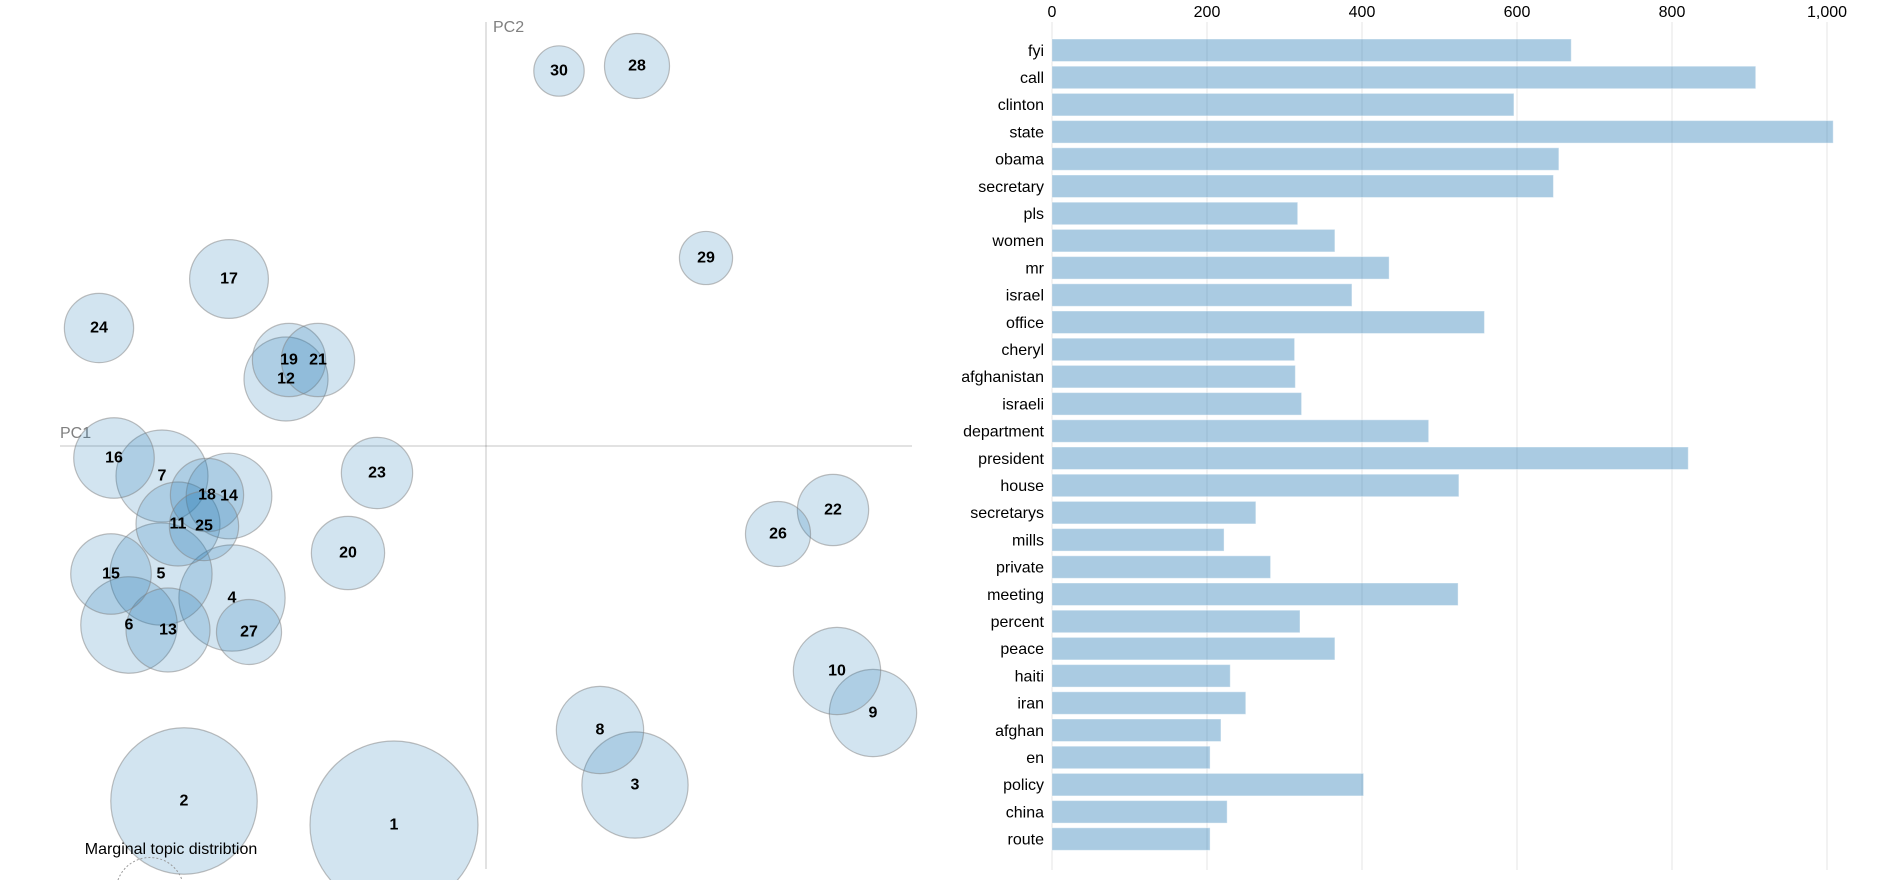 The height and width of the screenshot is (880, 1888). I want to click on term-label: cheryl, so click(1022, 350).